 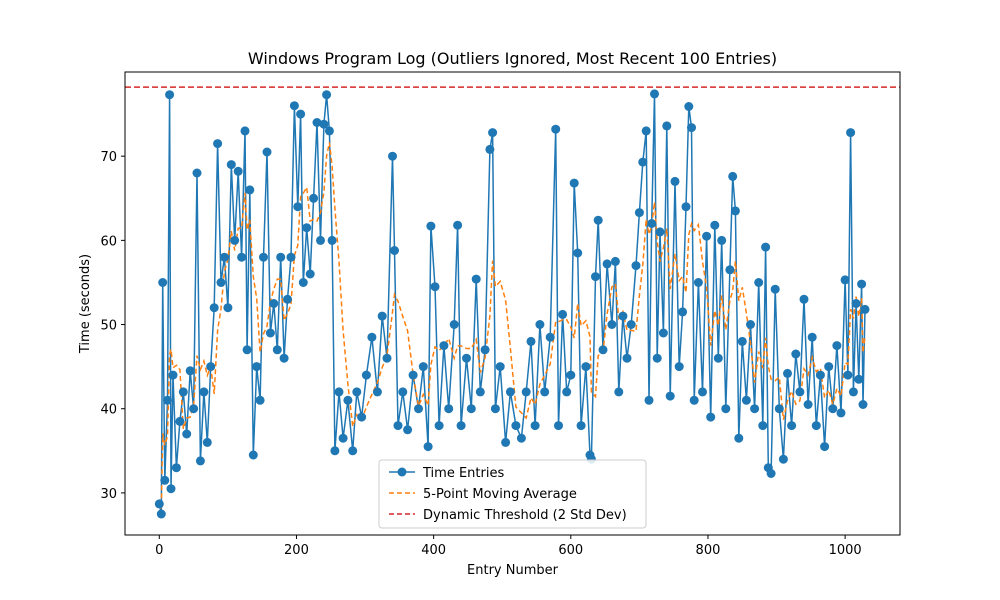 What do you see at coordinates (108, 326) in the screenshot?
I see `y-tick-label: 50` at bounding box center [108, 326].